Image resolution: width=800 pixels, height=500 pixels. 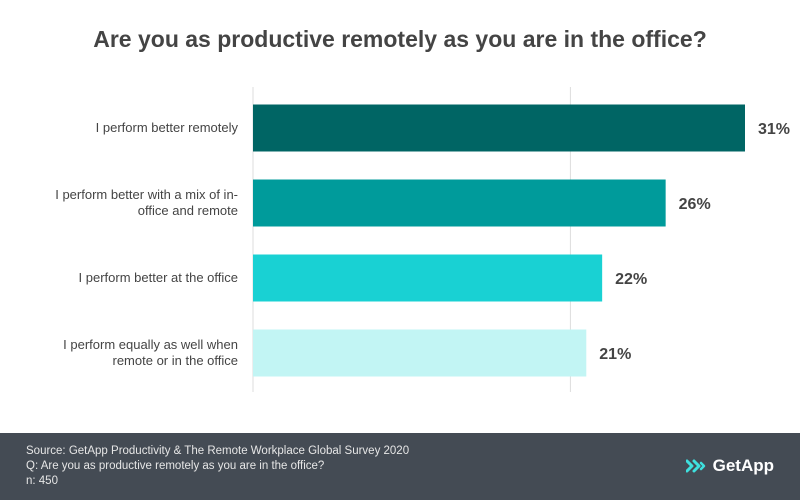 What do you see at coordinates (695, 466) in the screenshot?
I see `getapp-chevrons-icon` at bounding box center [695, 466].